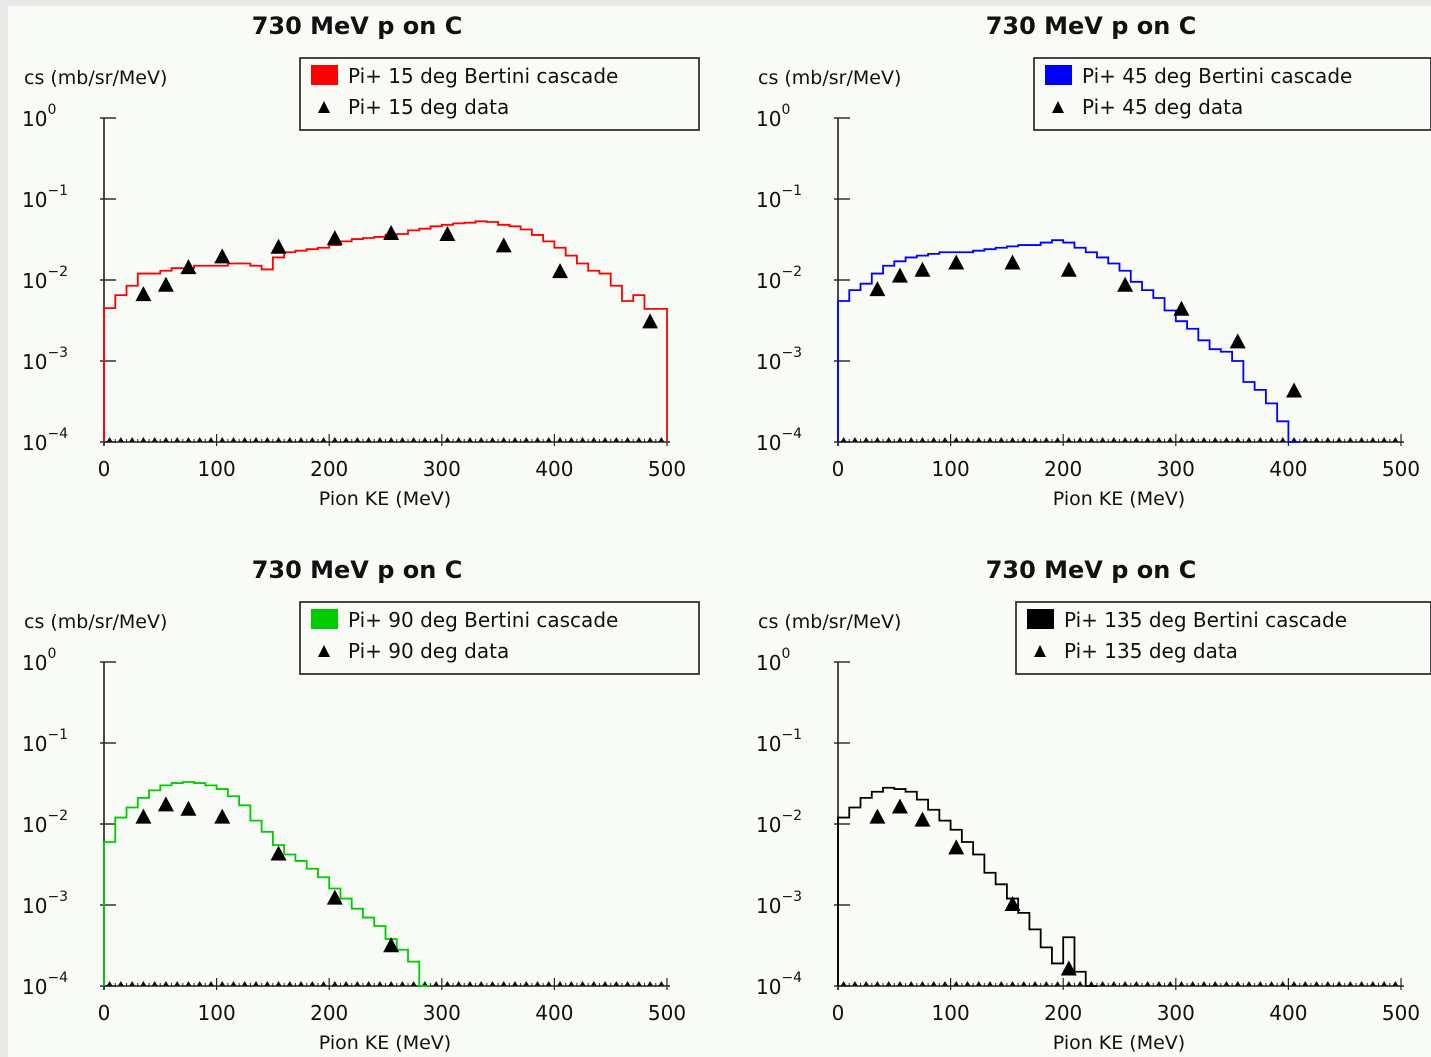  Describe the element at coordinates (1091, 570) in the screenshot. I see `chart-title: 730 MeV p on C` at that location.